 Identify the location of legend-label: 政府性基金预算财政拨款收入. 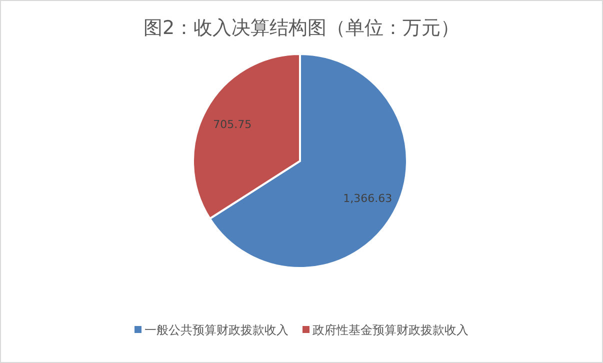
(390, 330).